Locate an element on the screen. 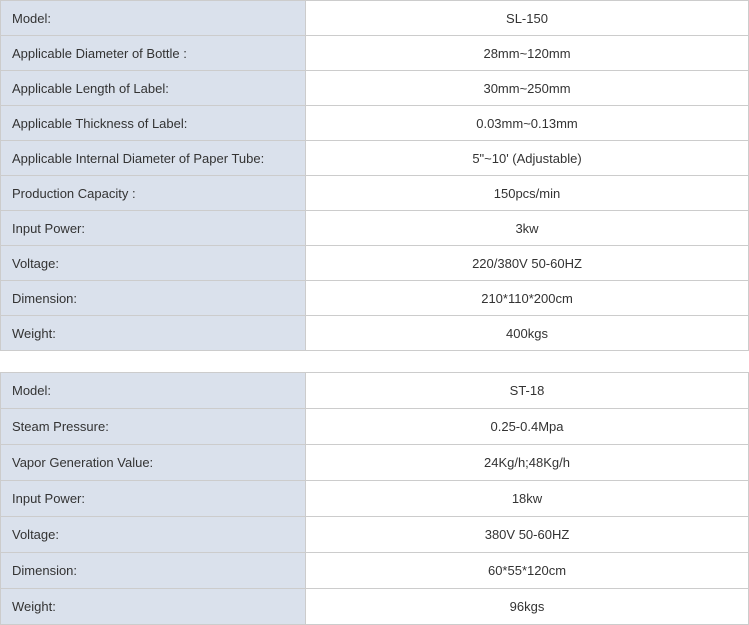 The image size is (749, 625). spec-value: 28mm~120mm is located at coordinates (527, 53).